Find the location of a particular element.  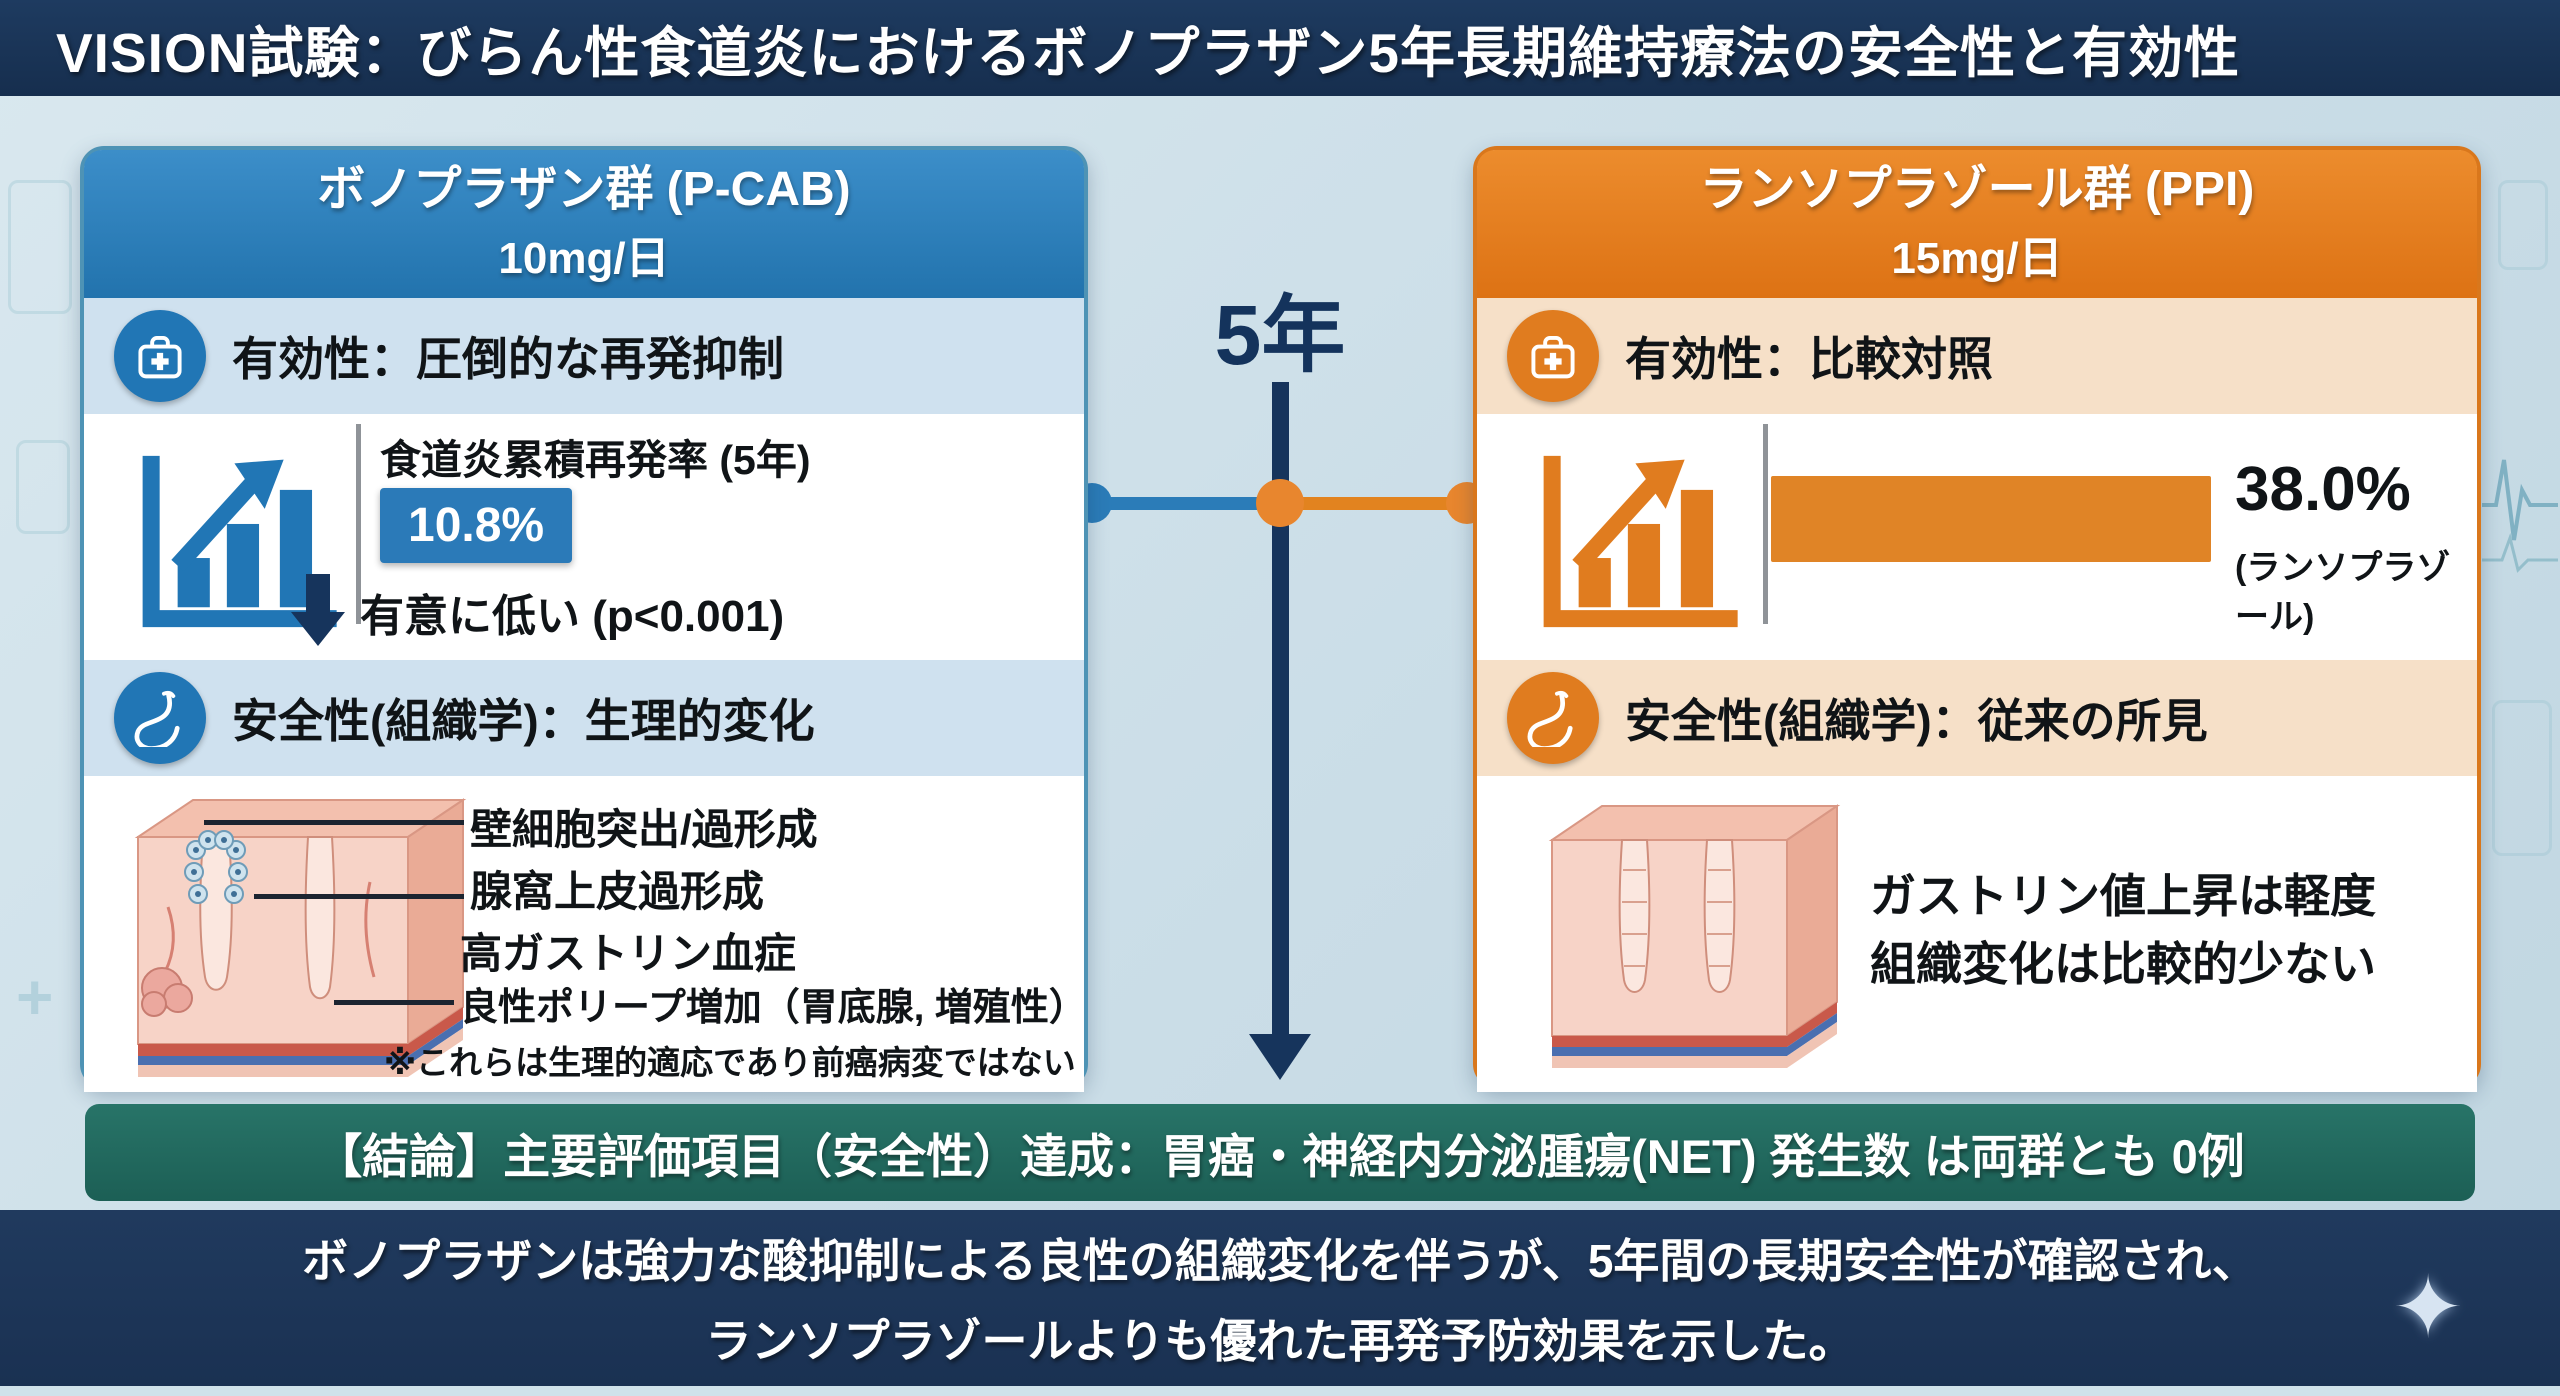

timeline-connector-blue is located at coordinates (1186, 503).